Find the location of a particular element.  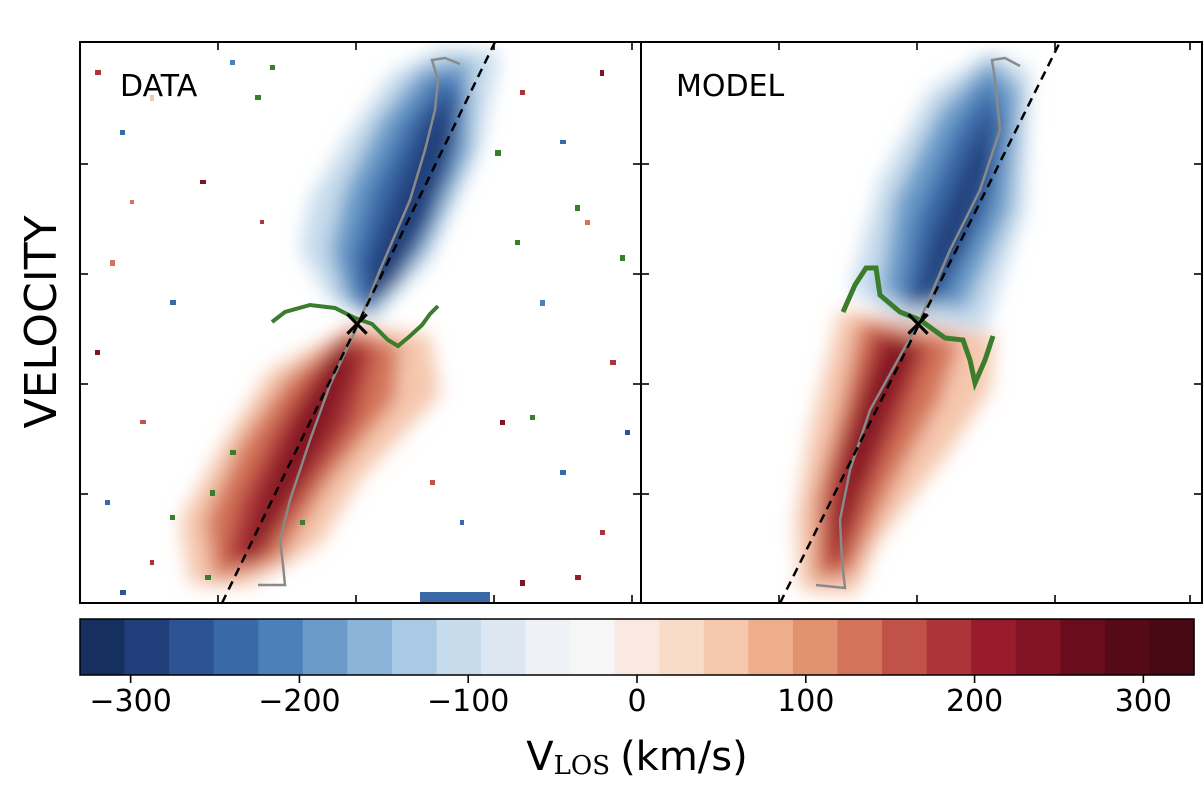

colorbar-label-main: V is located at coordinates (540, 757).